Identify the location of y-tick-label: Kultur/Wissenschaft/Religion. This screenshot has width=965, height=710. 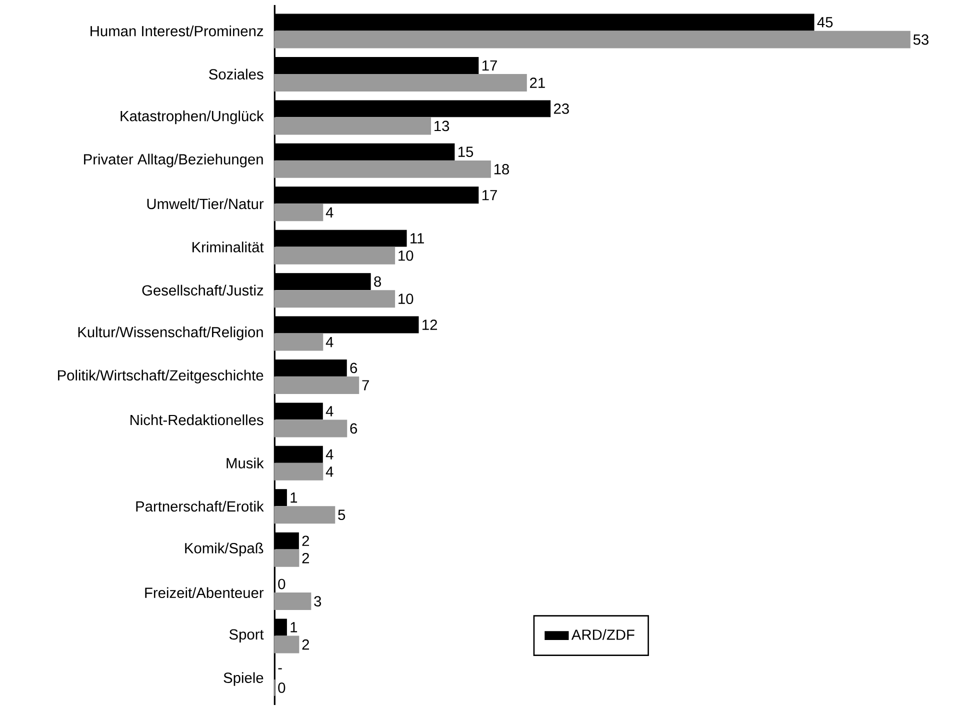
(170, 333).